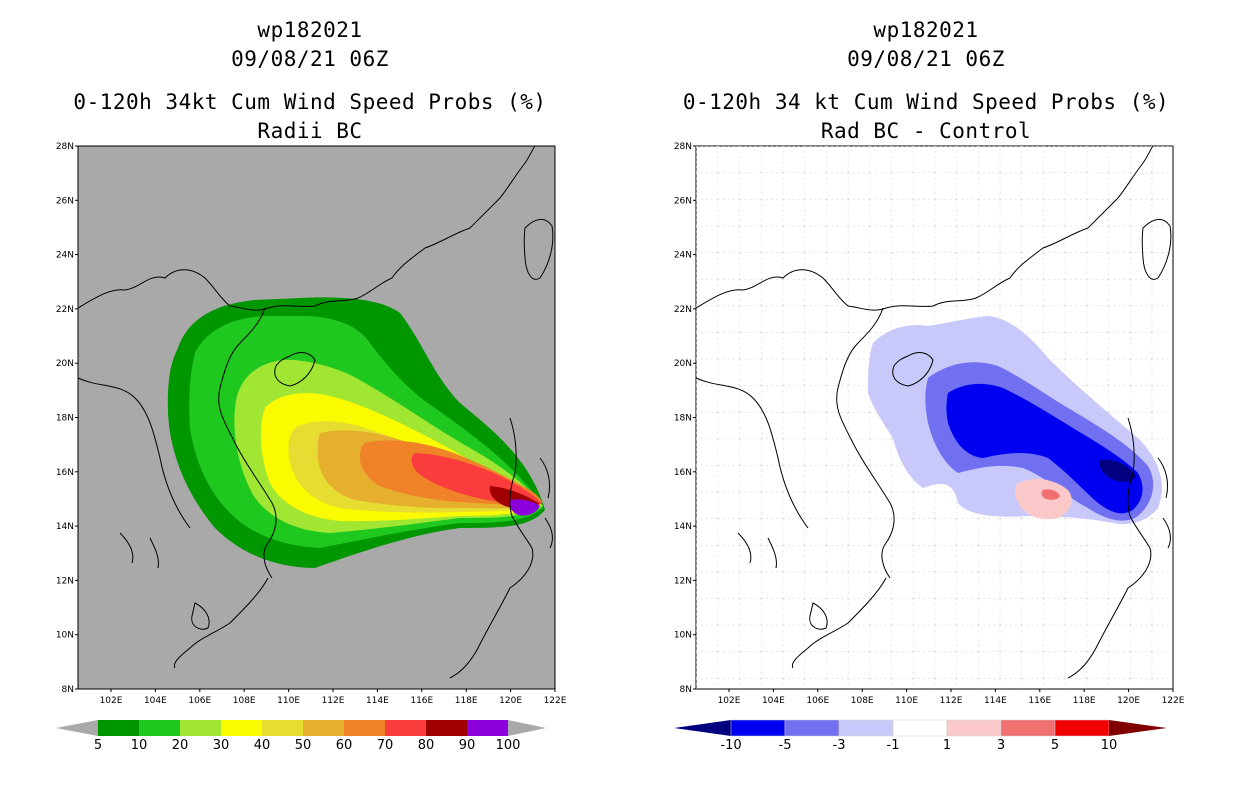 Image resolution: width=1236 pixels, height=800 pixels. Describe the element at coordinates (785, 745) in the screenshot. I see `colorbar-label: -5` at that location.